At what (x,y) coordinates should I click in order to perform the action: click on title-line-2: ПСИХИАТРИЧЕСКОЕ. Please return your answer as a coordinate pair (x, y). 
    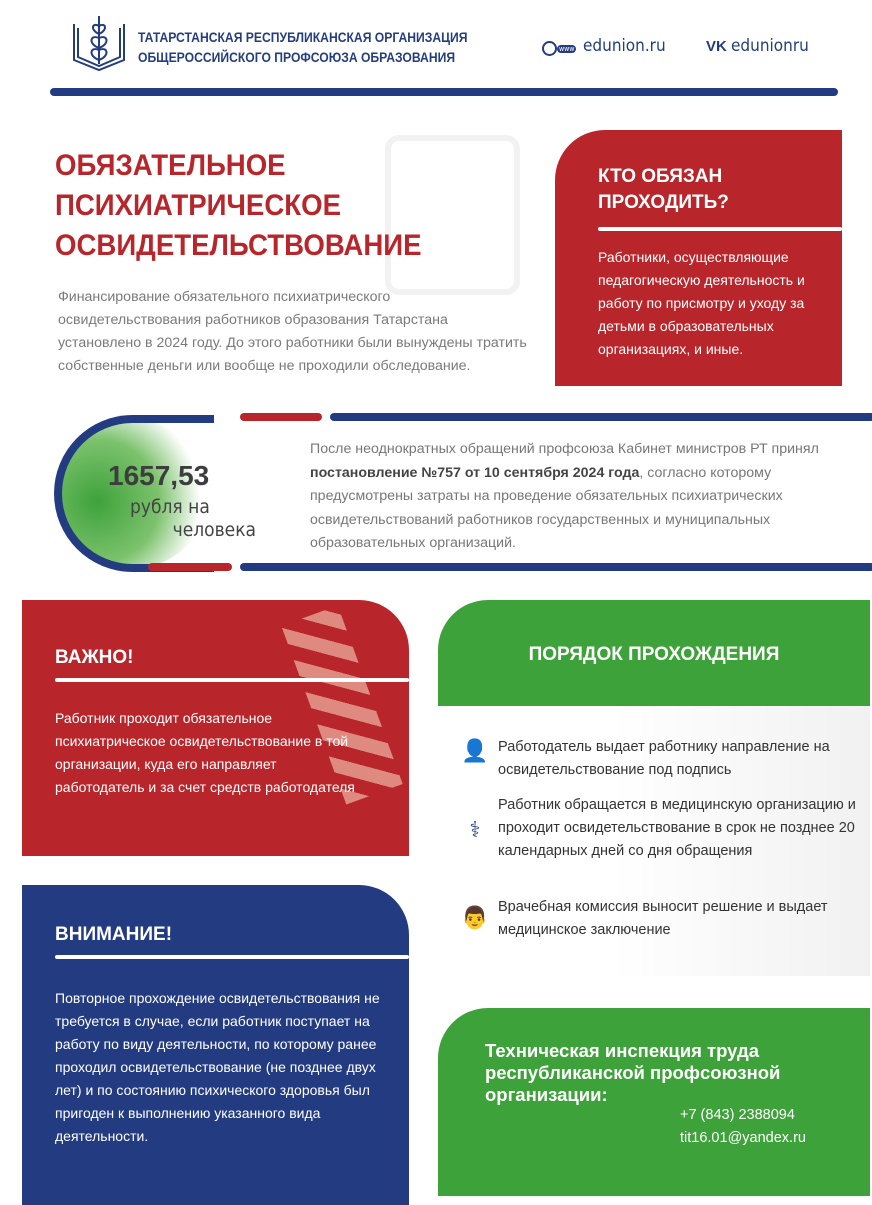
    Looking at the image, I should click on (198, 205).